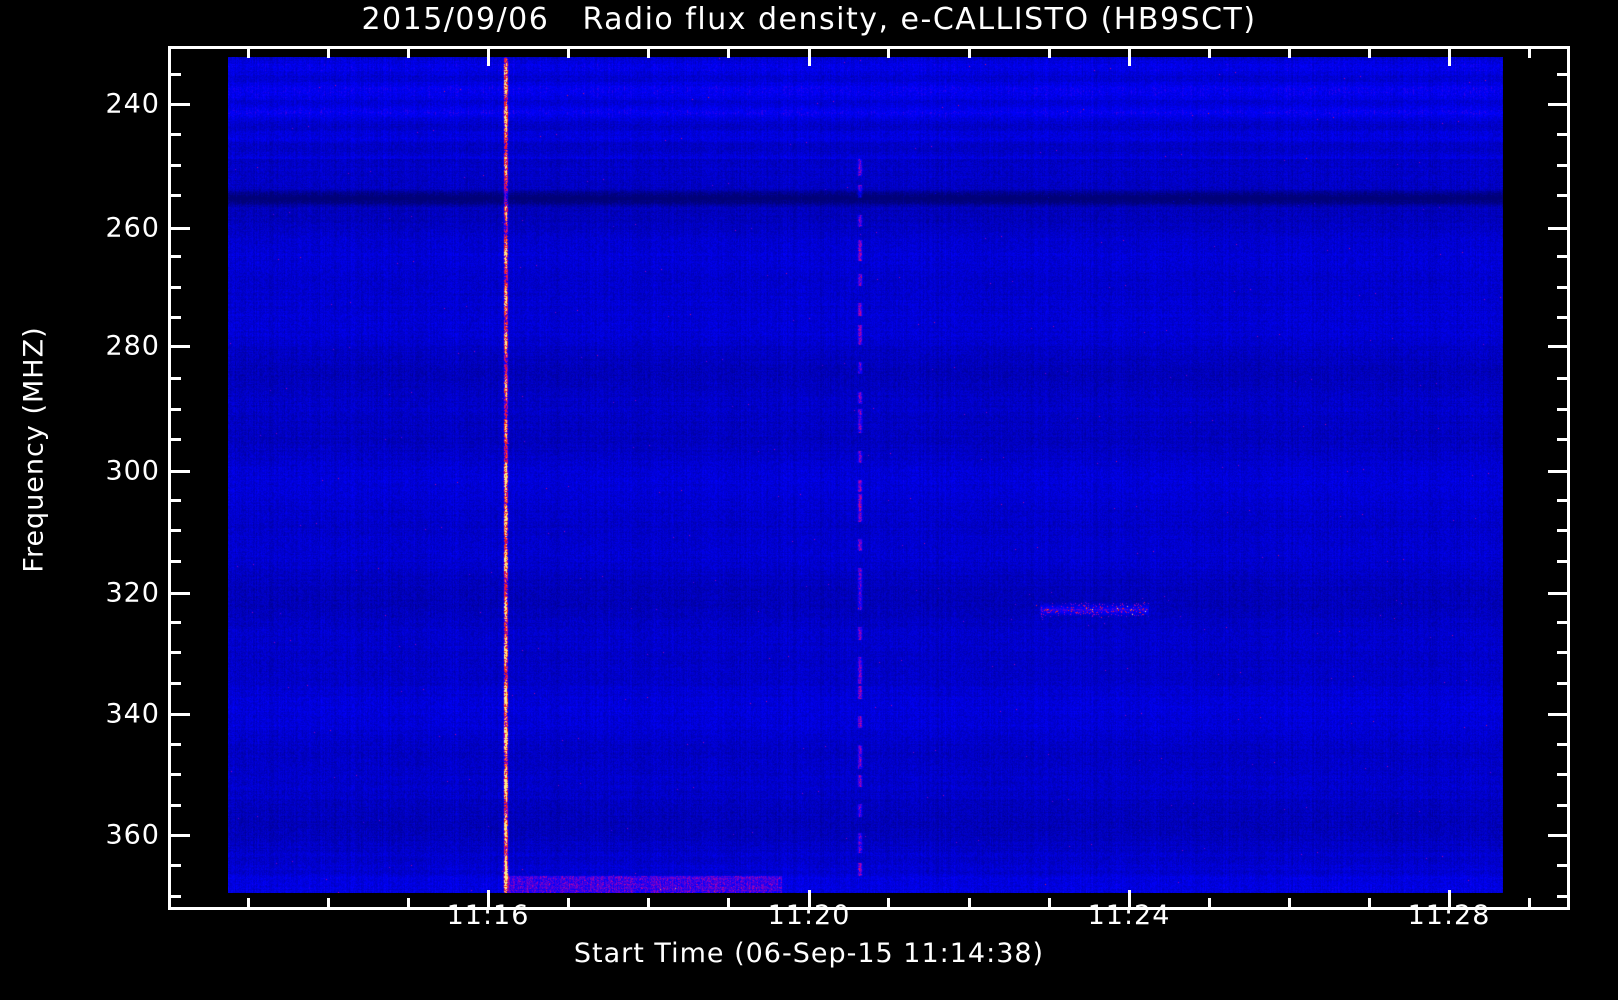  I want to click on x-axis-tick-label: 11:28, so click(1449, 915).